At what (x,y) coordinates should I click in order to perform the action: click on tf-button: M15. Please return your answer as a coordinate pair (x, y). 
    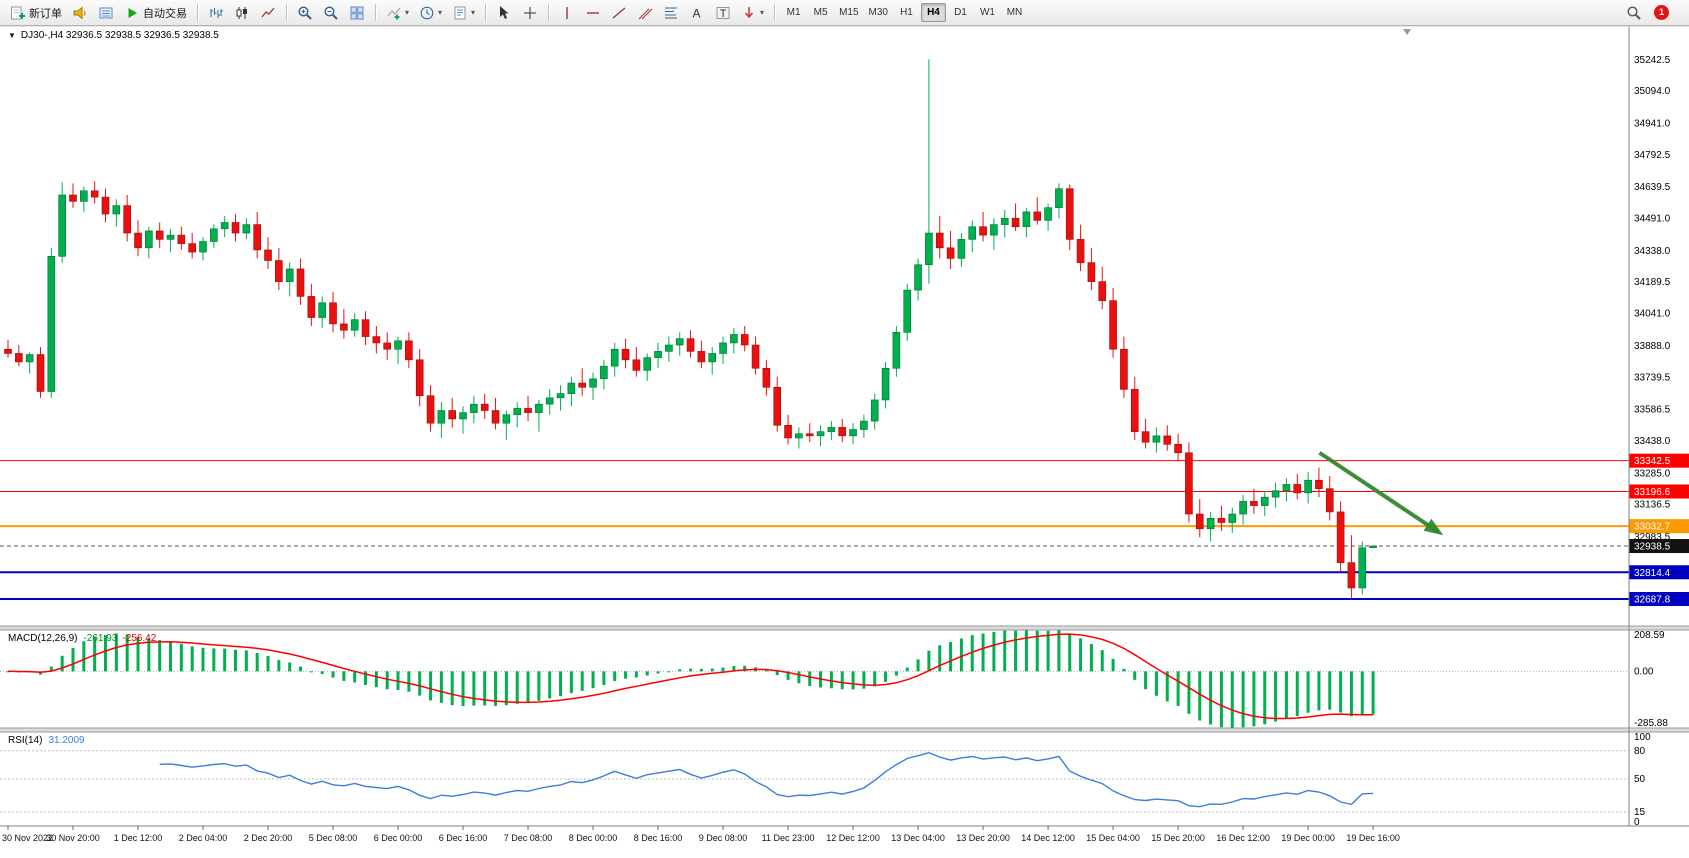
    Looking at the image, I should click on (849, 12).